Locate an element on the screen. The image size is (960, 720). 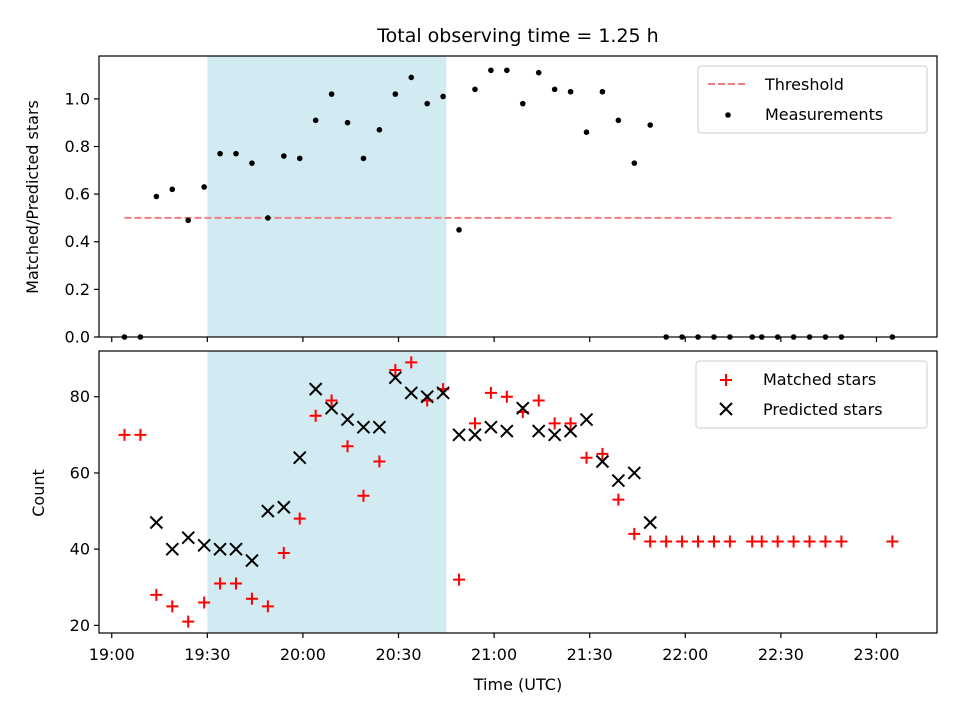
y-tick-label: 0.0 is located at coordinates (77, 337).